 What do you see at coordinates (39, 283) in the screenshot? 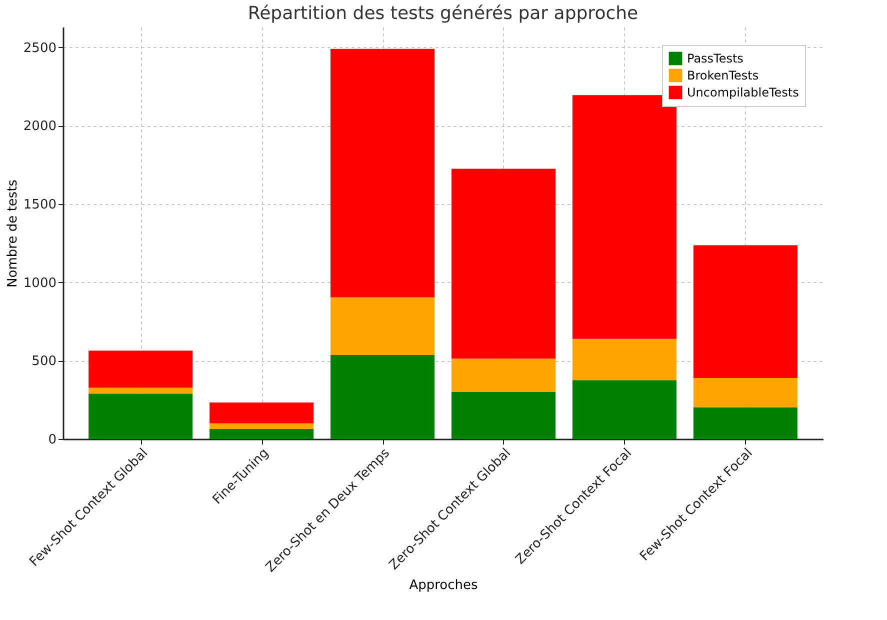
I see `y-tick-label: 1000` at bounding box center [39, 283].